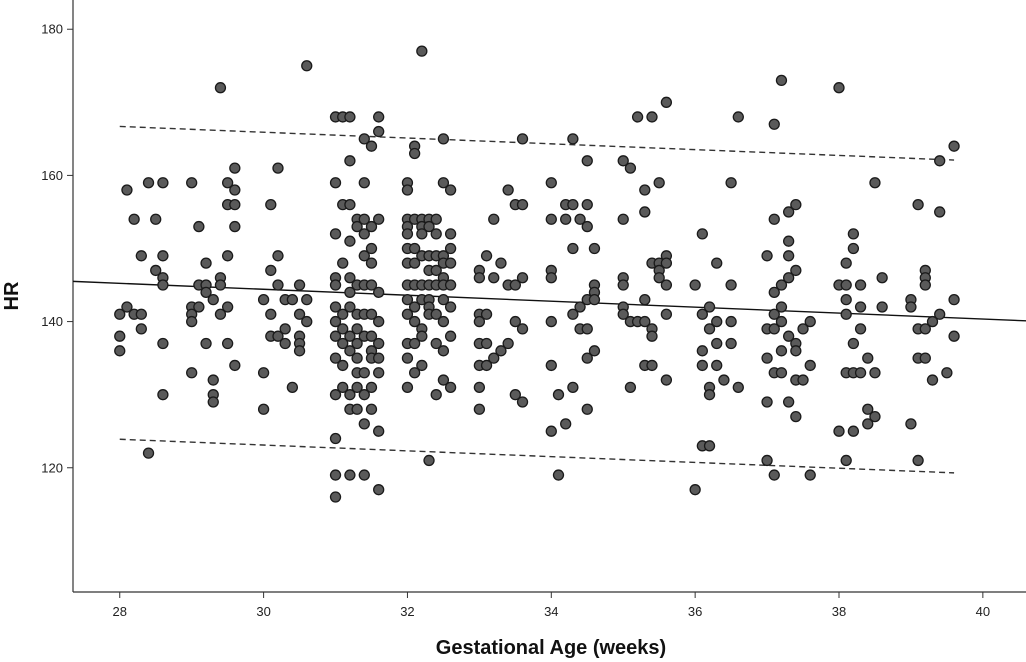 This screenshot has width=1026, height=662. I want to click on x-tick-label: 38, so click(839, 611).